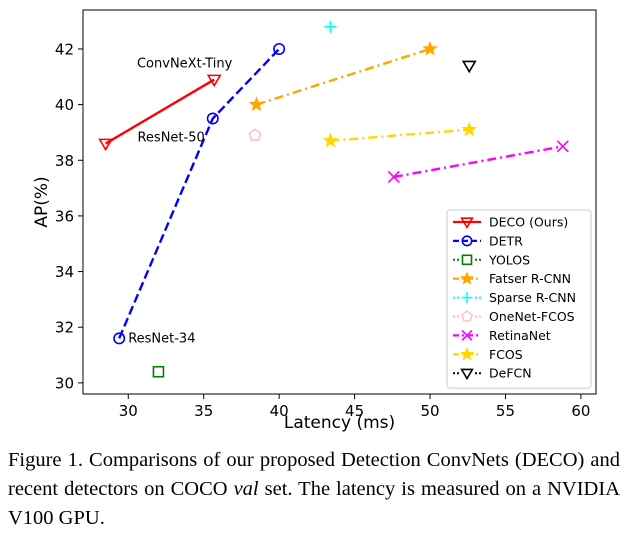 The height and width of the screenshot is (536, 628). Describe the element at coordinates (532, 316) in the screenshot. I see `legend-label-onenet-fcos: OneNet-FCOS` at that location.